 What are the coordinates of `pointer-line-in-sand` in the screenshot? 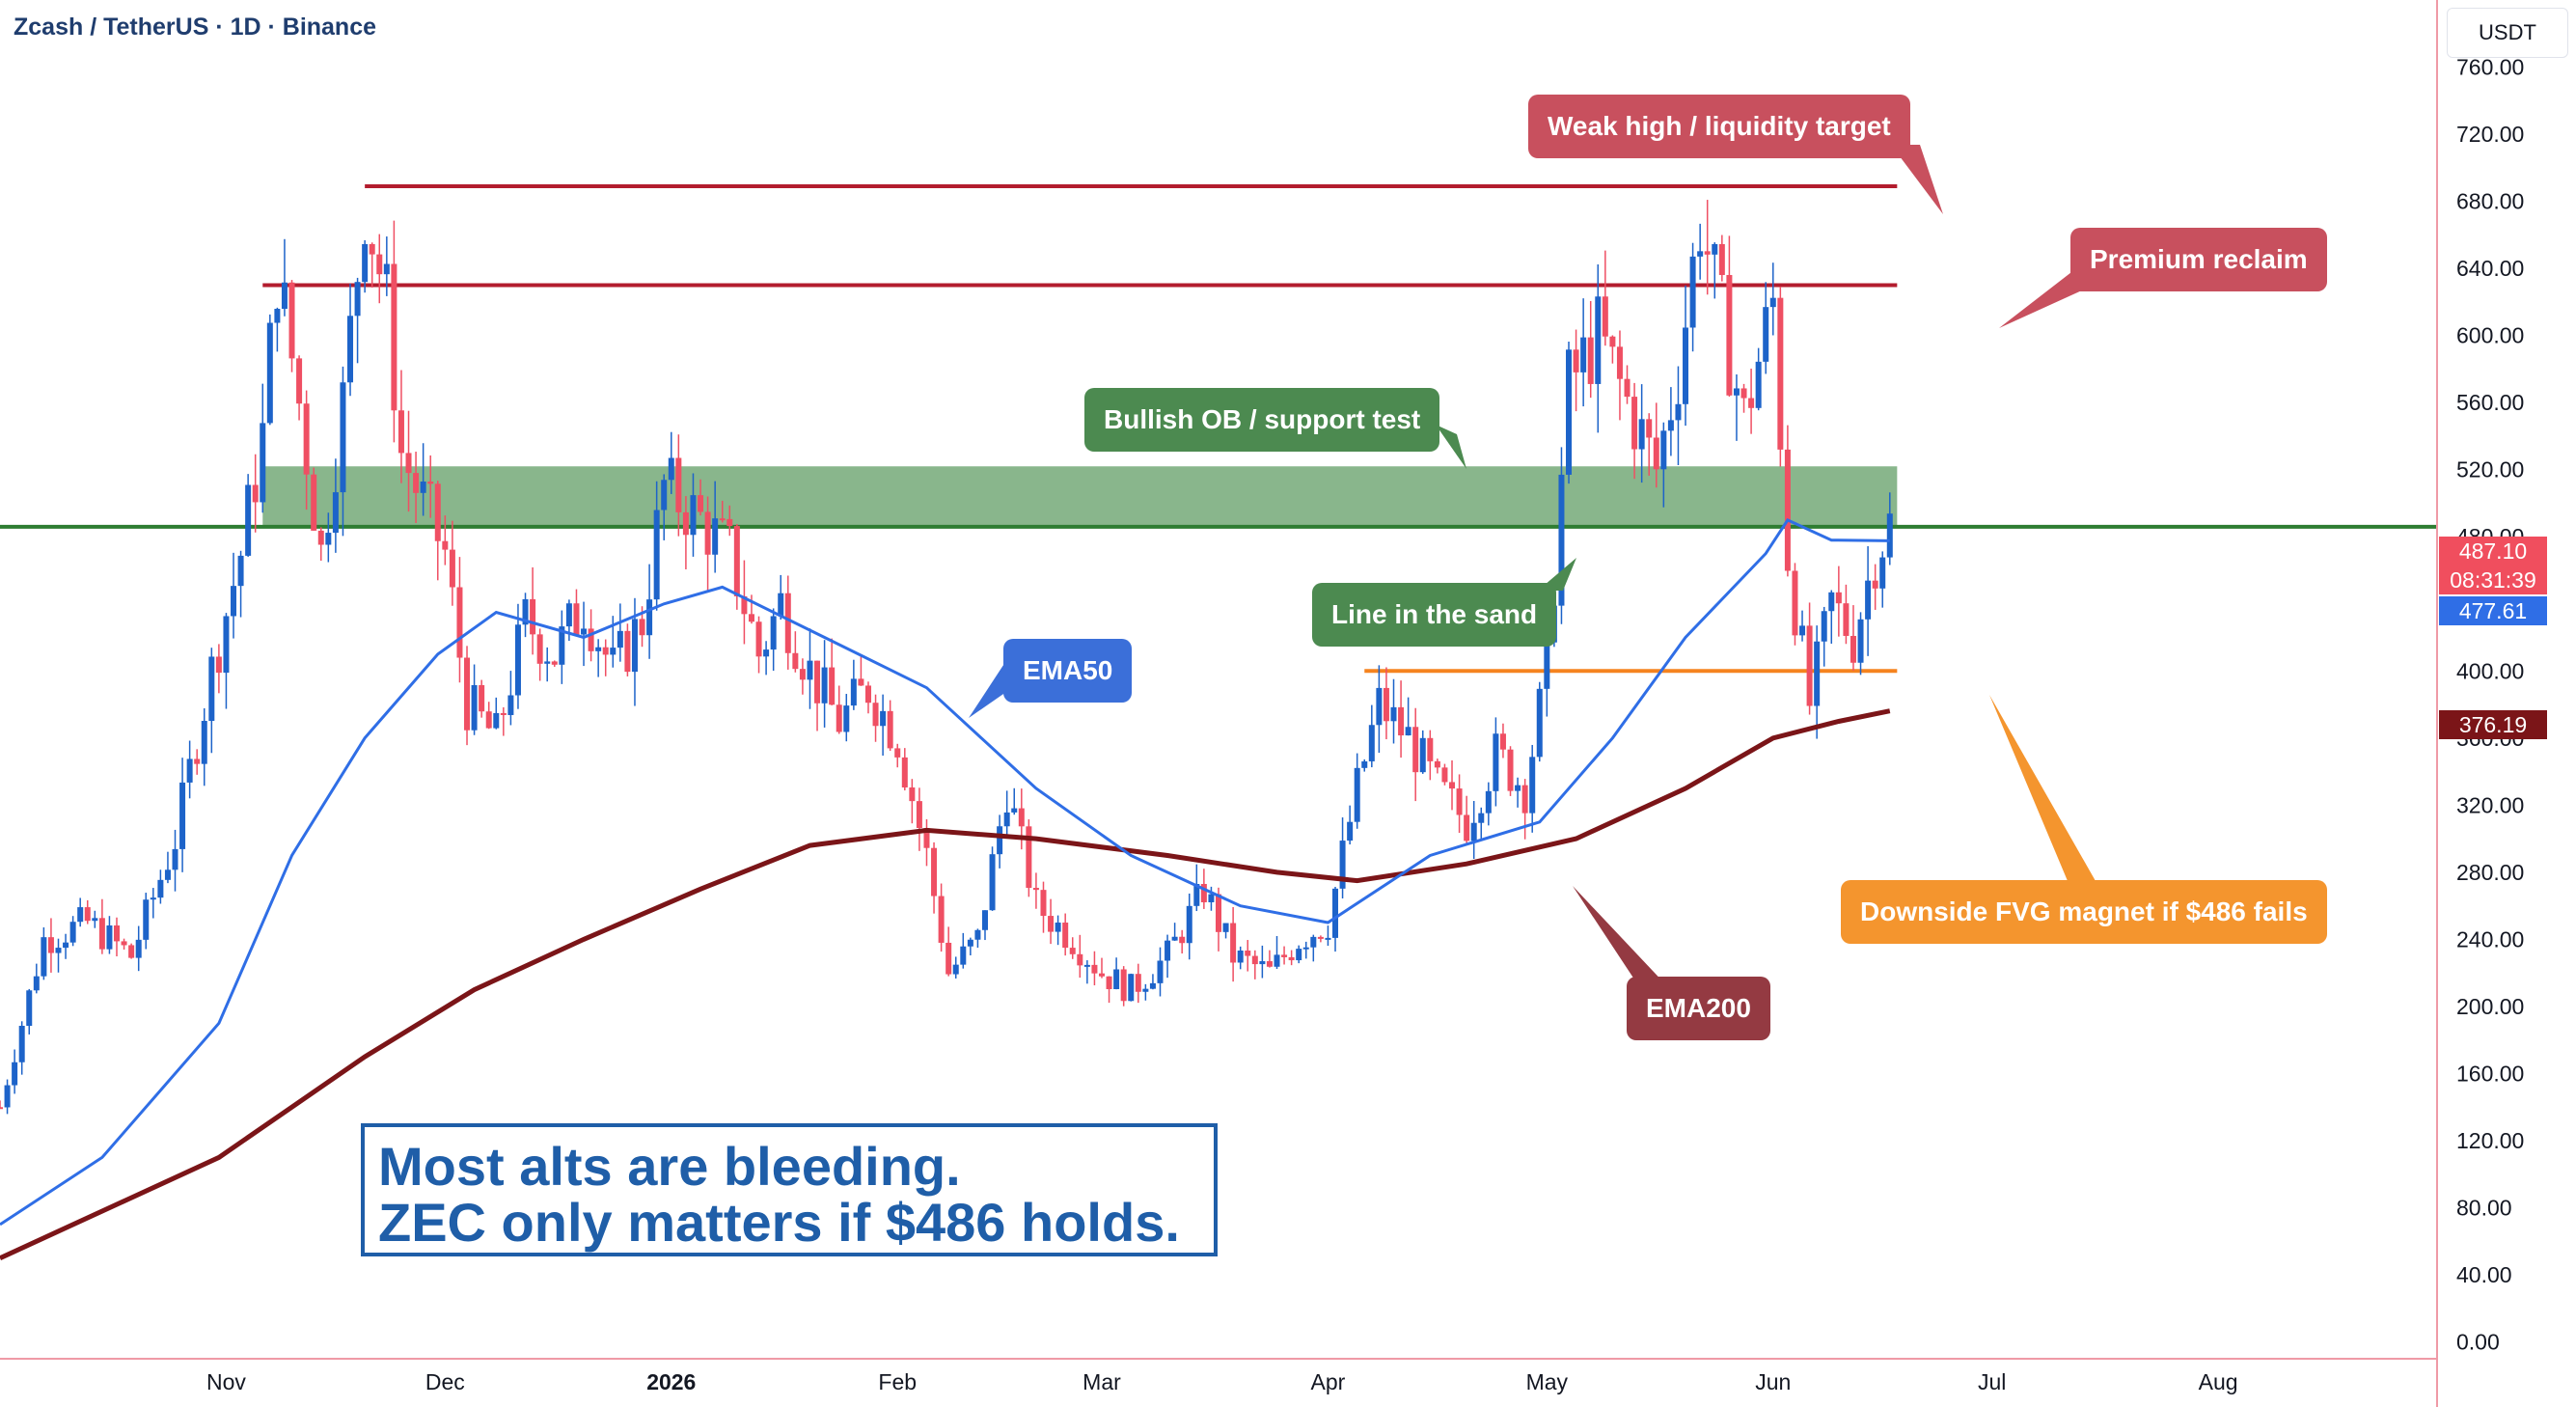 It's located at (1557, 574).